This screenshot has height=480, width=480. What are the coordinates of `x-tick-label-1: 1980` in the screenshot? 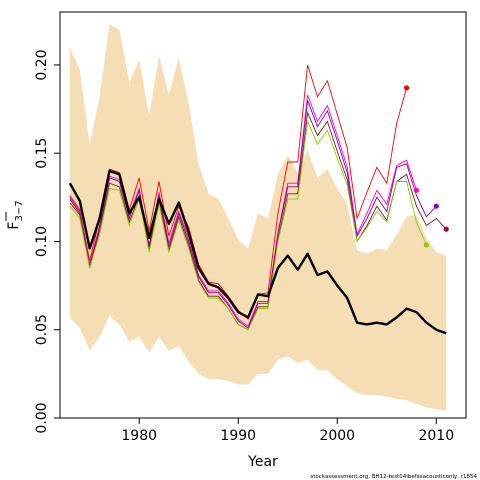 It's located at (139, 436).